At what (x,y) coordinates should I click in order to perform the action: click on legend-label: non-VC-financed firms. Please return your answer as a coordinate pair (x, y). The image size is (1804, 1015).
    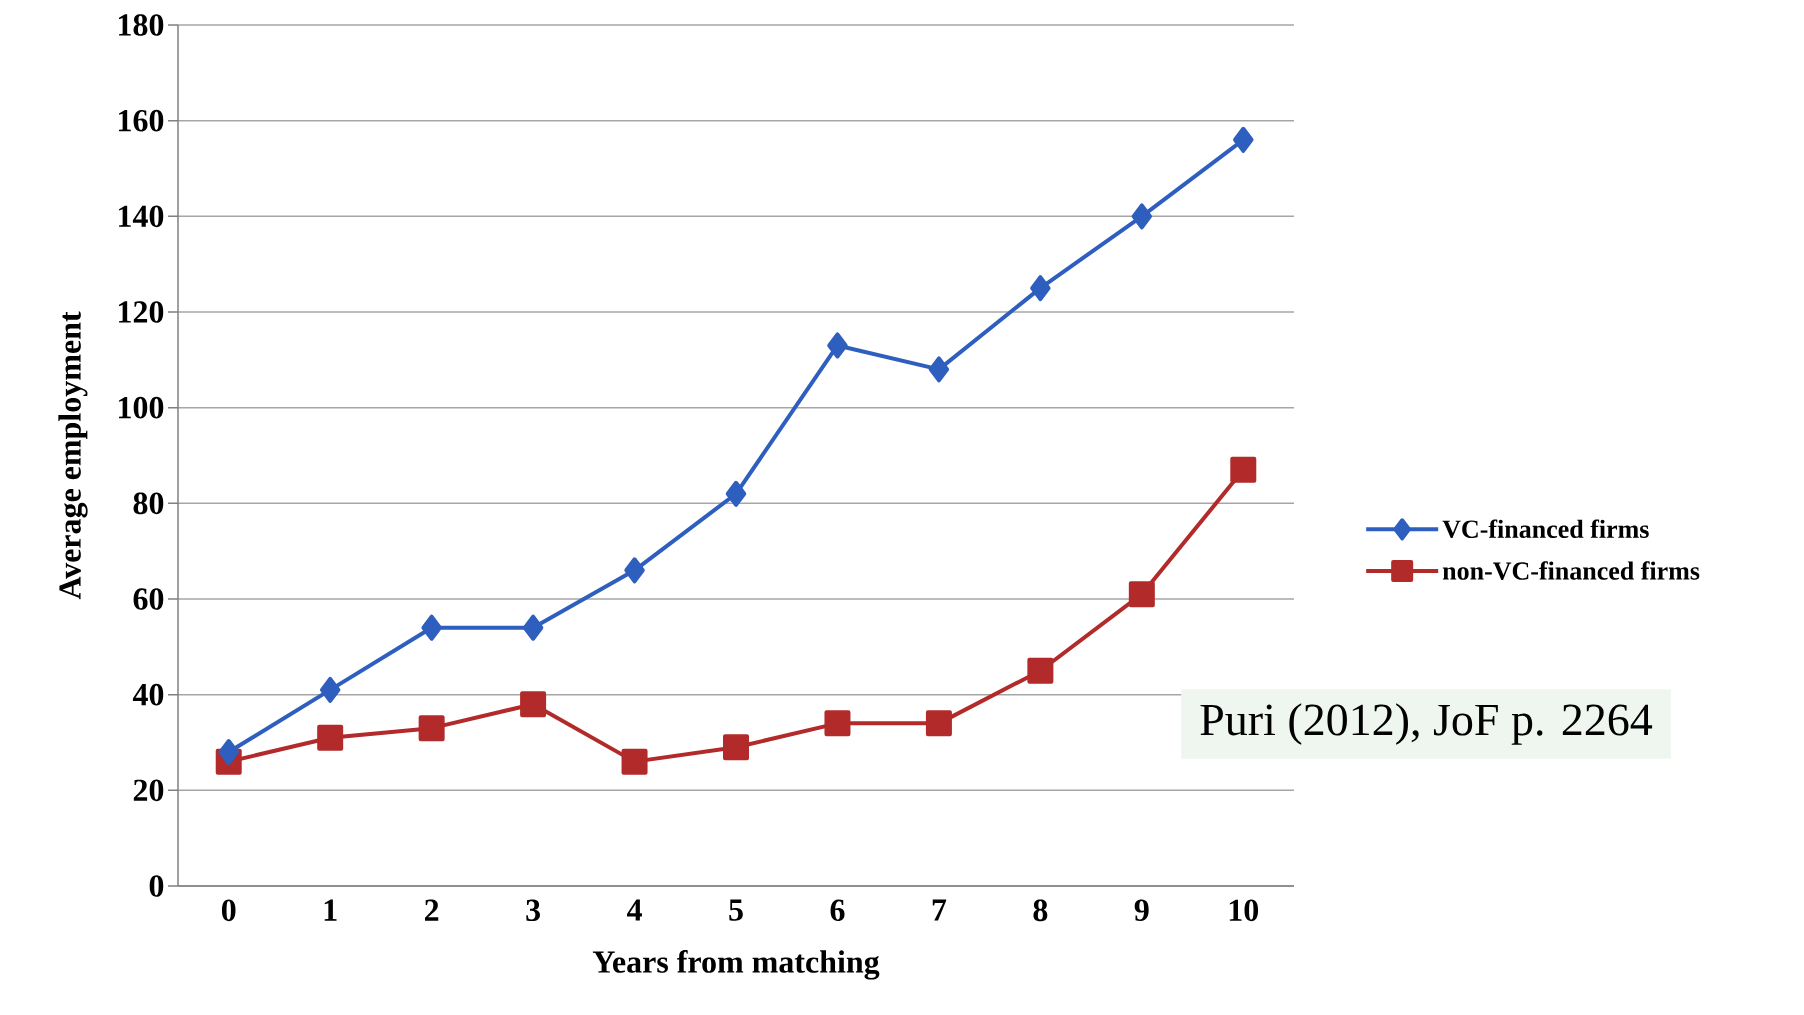
    Looking at the image, I should click on (1571, 570).